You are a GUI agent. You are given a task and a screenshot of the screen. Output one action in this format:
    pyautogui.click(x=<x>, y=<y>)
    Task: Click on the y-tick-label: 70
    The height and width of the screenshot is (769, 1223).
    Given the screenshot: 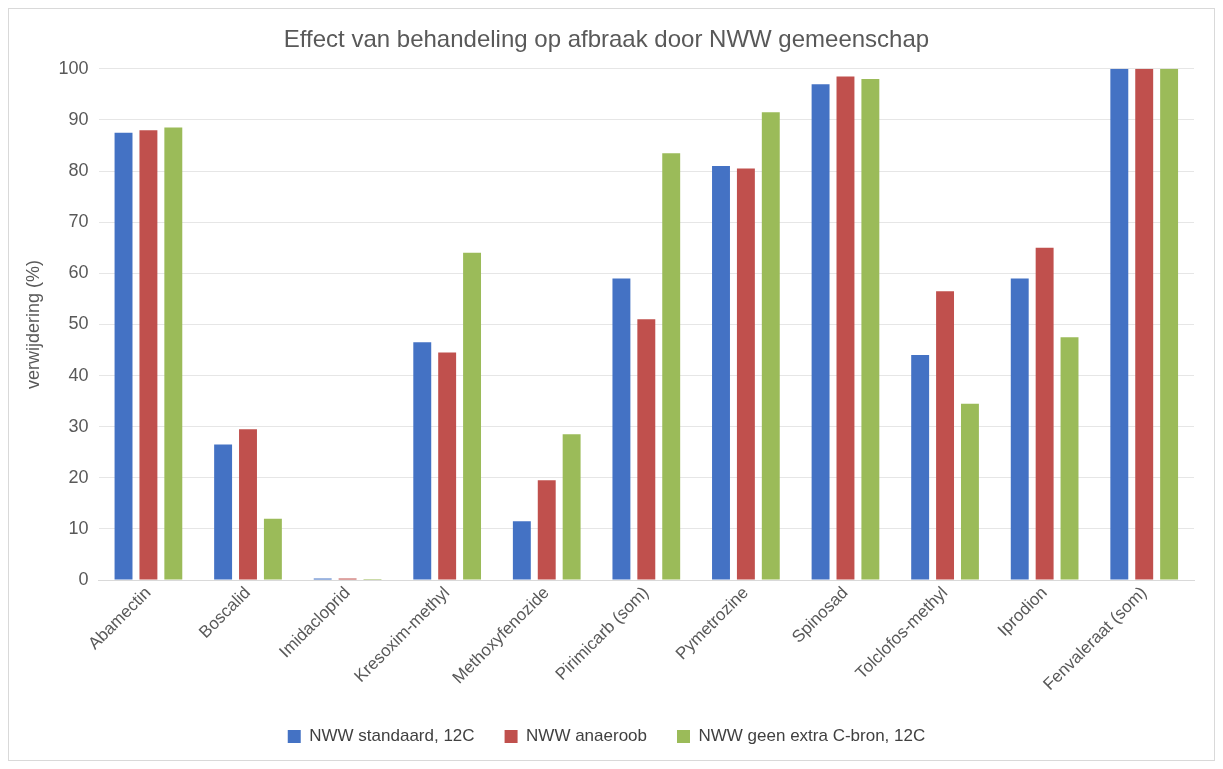 What is the action you would take?
    pyautogui.click(x=78, y=221)
    